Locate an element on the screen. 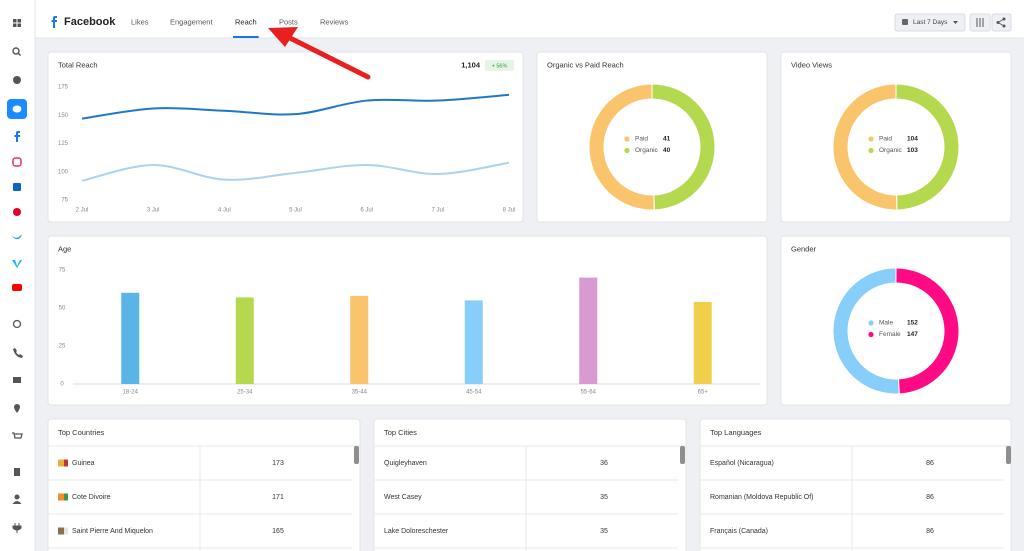 This screenshot has width=1024, height=551. x-tick-label: 7 Jul is located at coordinates (437, 211).